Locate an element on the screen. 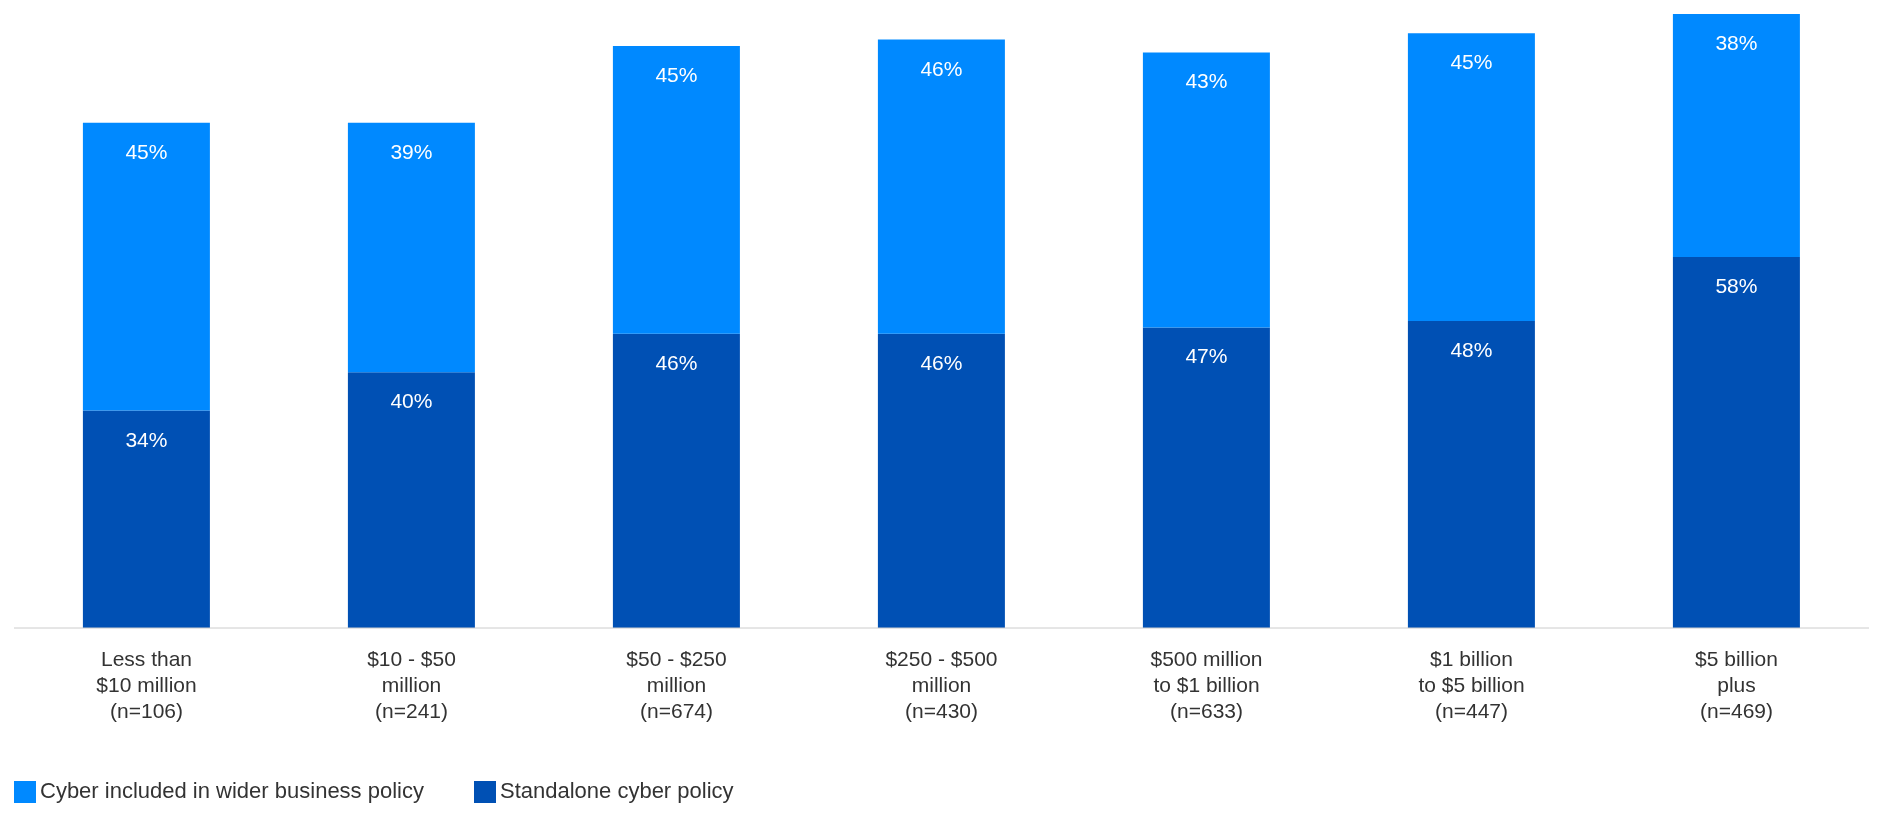 The width and height of the screenshot is (1883, 822). x-tick-label: $1 billion to $5 billion (n=447) is located at coordinates (1471, 684).